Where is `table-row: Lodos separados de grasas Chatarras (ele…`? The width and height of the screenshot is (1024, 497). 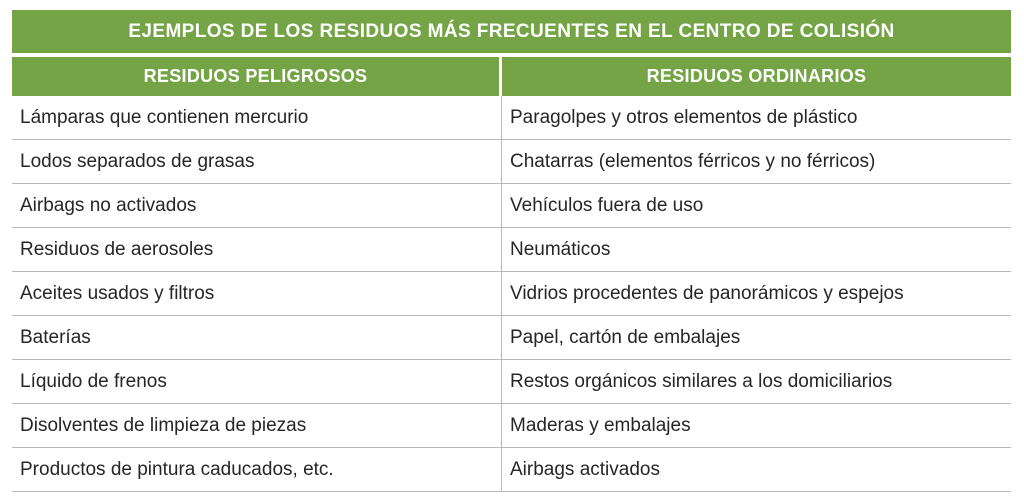 table-row: Lodos separados de grasas Chatarras (ele… is located at coordinates (511, 162).